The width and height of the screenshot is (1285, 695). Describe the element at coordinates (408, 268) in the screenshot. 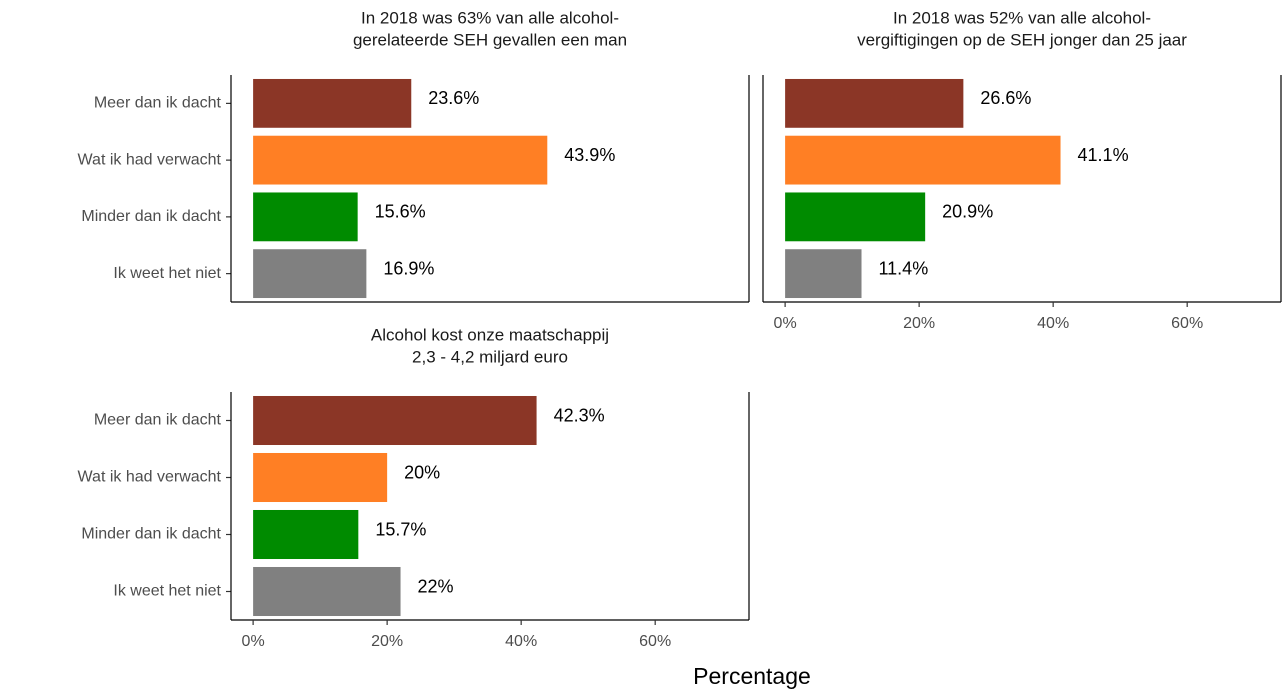

I see `value-label: 16.9%` at that location.